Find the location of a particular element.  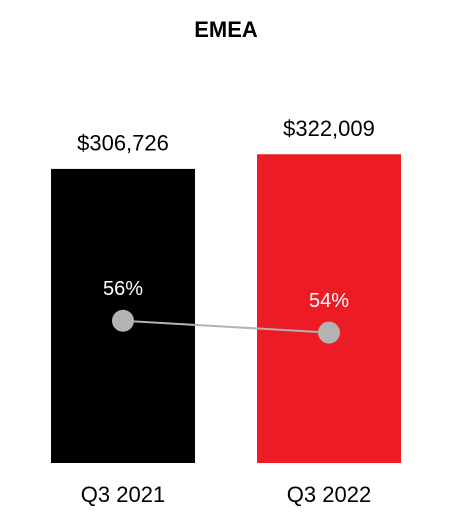

x-tick-label: Q3 2022 is located at coordinates (329, 494).